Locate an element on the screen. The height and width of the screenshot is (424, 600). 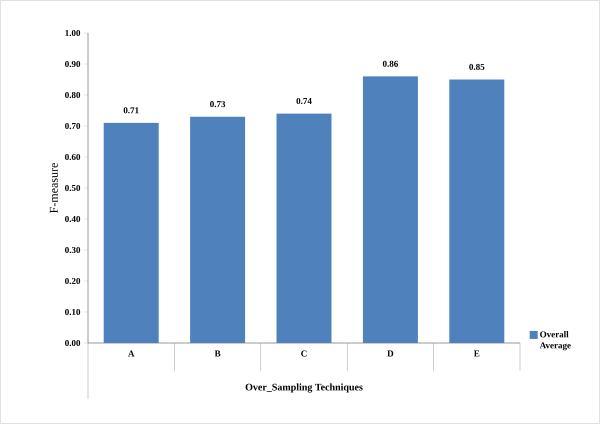
x-tick-label: A is located at coordinates (131, 353).